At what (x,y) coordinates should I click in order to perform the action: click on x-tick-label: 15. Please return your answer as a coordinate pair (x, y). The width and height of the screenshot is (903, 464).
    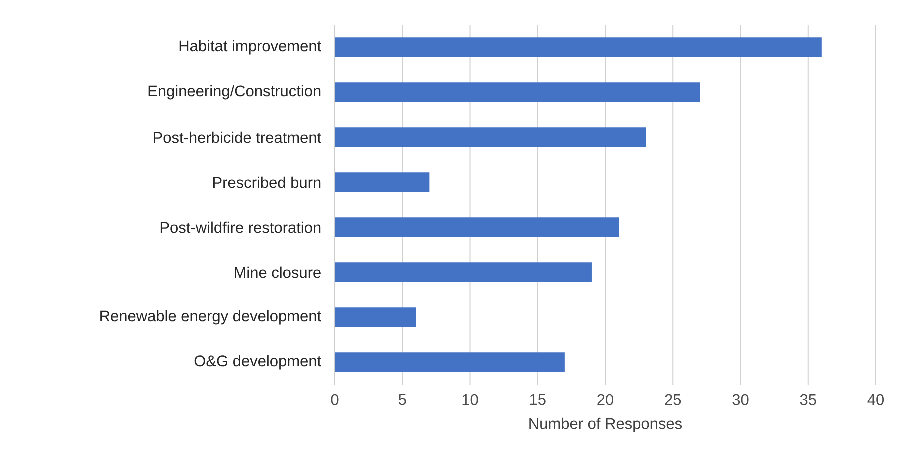
    Looking at the image, I should click on (538, 400).